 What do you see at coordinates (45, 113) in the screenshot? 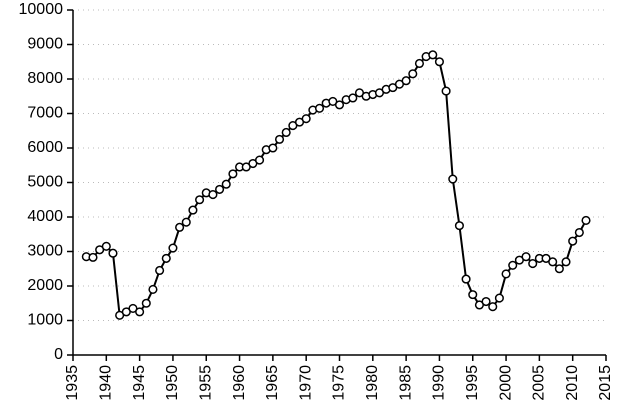
I see `y-tick-label: 7000` at bounding box center [45, 113].